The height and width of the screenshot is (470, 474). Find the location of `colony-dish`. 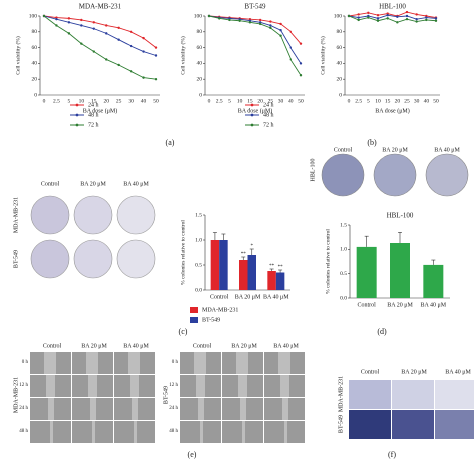

colony-dish is located at coordinates (447, 175).